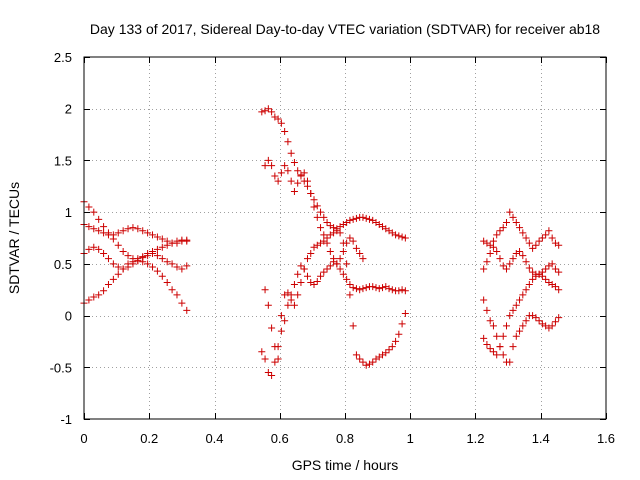 This screenshot has width=640, height=480. What do you see at coordinates (61, 238) in the screenshot?
I see `y-tick-labels: -1 -0.5 0 0.5 1 1.5 2 2.5` at bounding box center [61, 238].